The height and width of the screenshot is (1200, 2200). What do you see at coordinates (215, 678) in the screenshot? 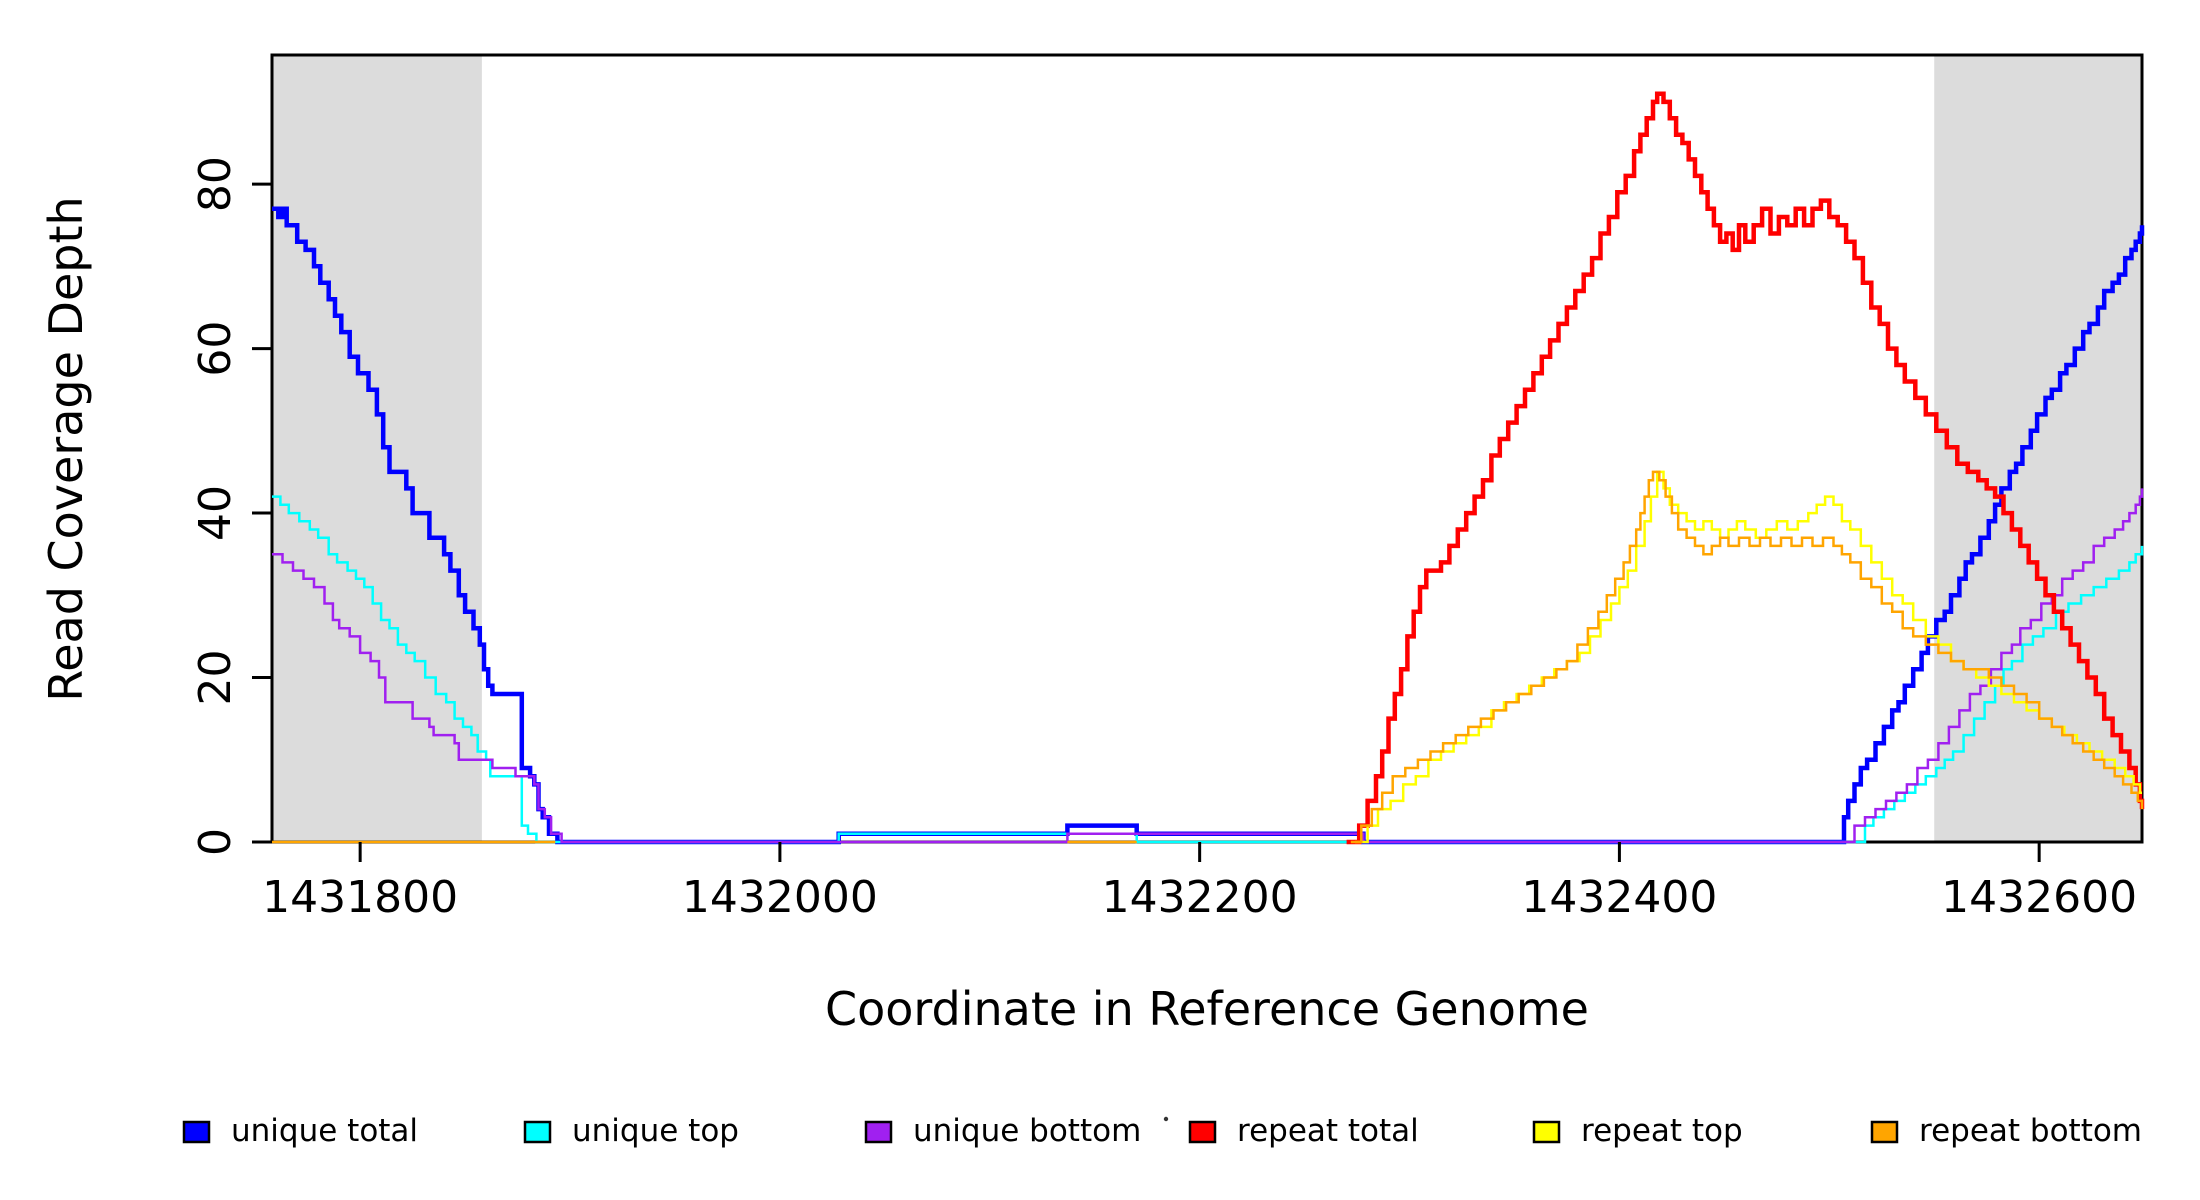
I see `y-tick-label: 20` at bounding box center [215, 678].